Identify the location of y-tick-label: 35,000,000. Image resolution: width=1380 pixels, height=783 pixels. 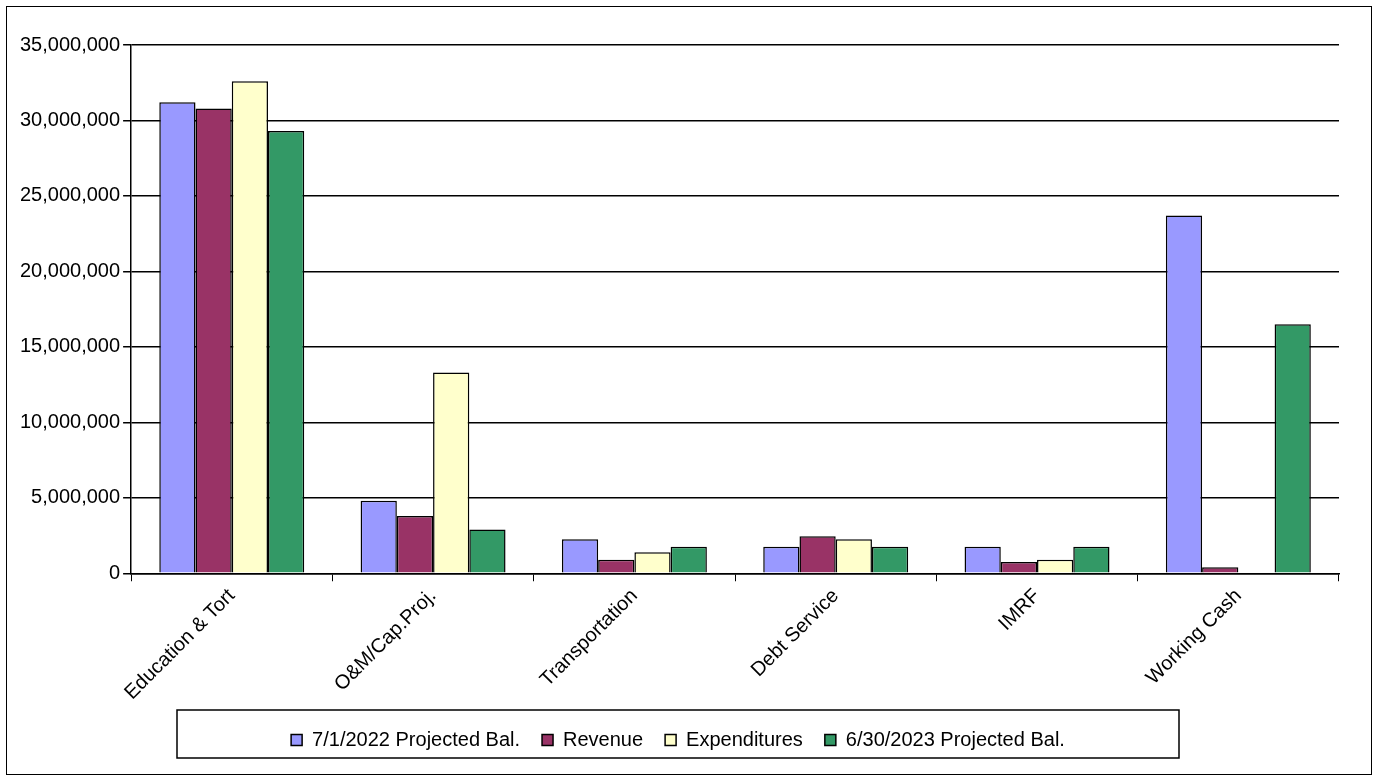
(70, 43).